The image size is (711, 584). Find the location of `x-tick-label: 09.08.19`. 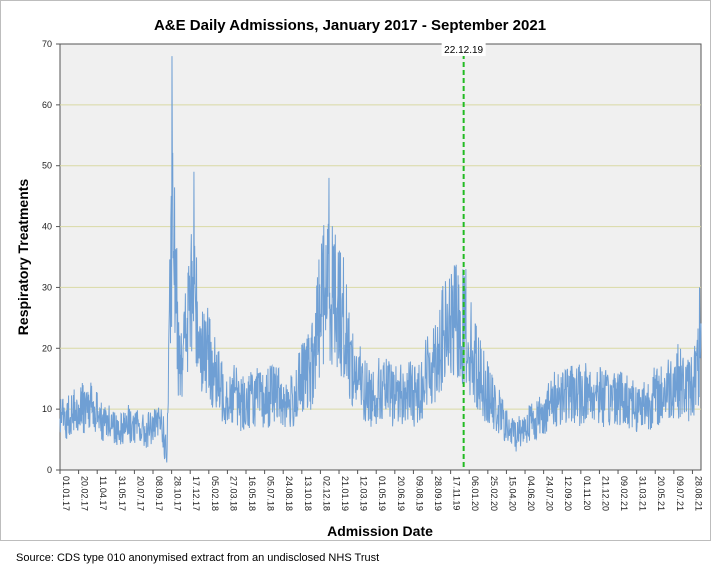

x-tick-label: 09.08.19 is located at coordinates (419, 493).